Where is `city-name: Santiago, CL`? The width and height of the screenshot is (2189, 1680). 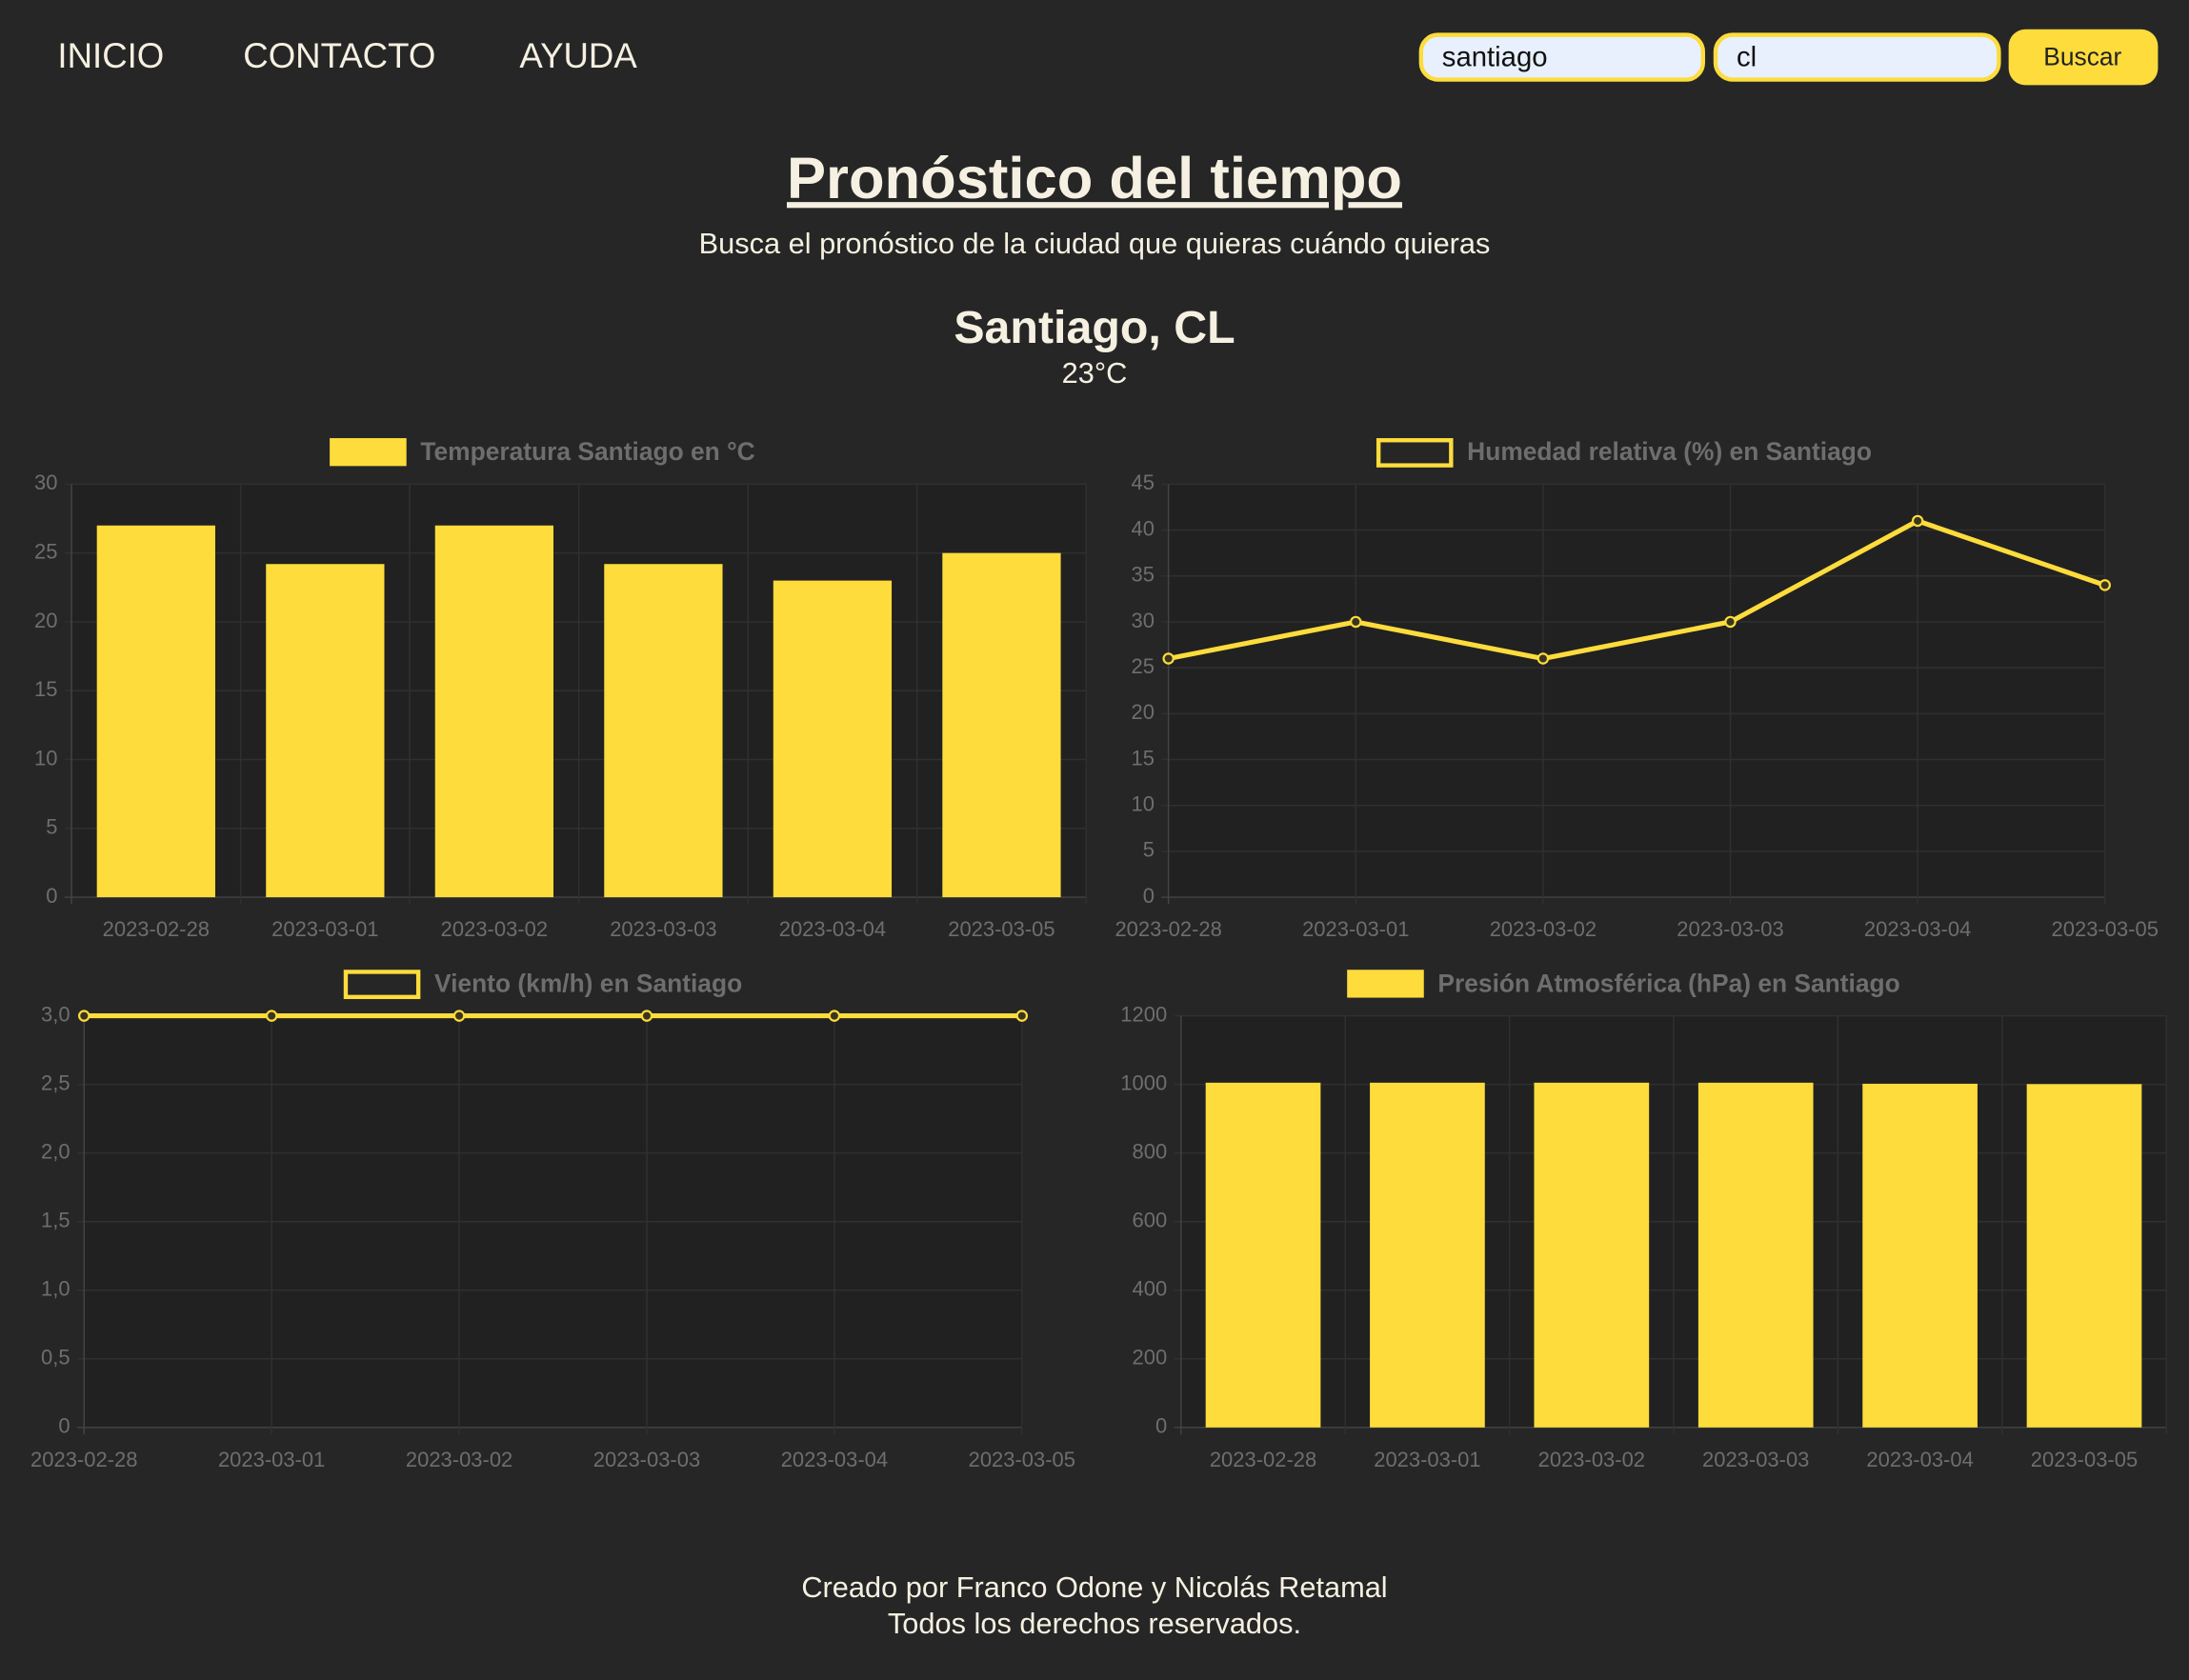 city-name: Santiago, CL is located at coordinates (1094, 327).